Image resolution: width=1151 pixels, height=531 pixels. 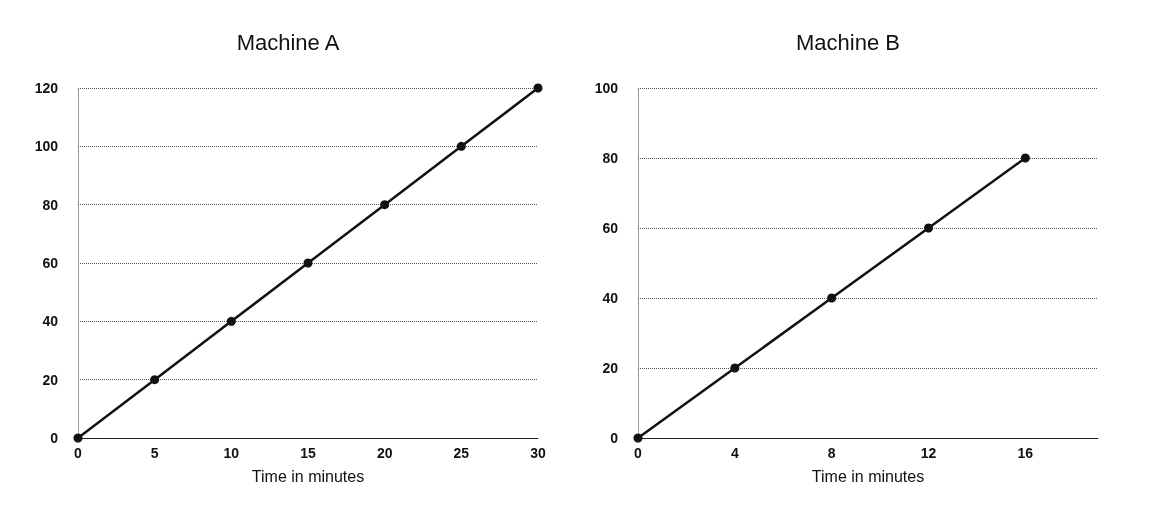 What do you see at coordinates (231, 453) in the screenshot?
I see `x-tick-label: 10` at bounding box center [231, 453].